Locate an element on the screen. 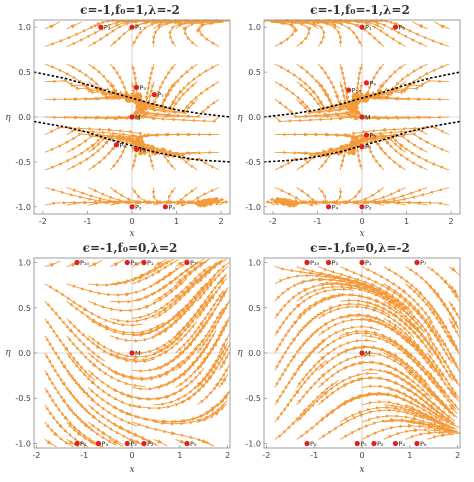  panel-1-separatrices is located at coordinates (132, 117).